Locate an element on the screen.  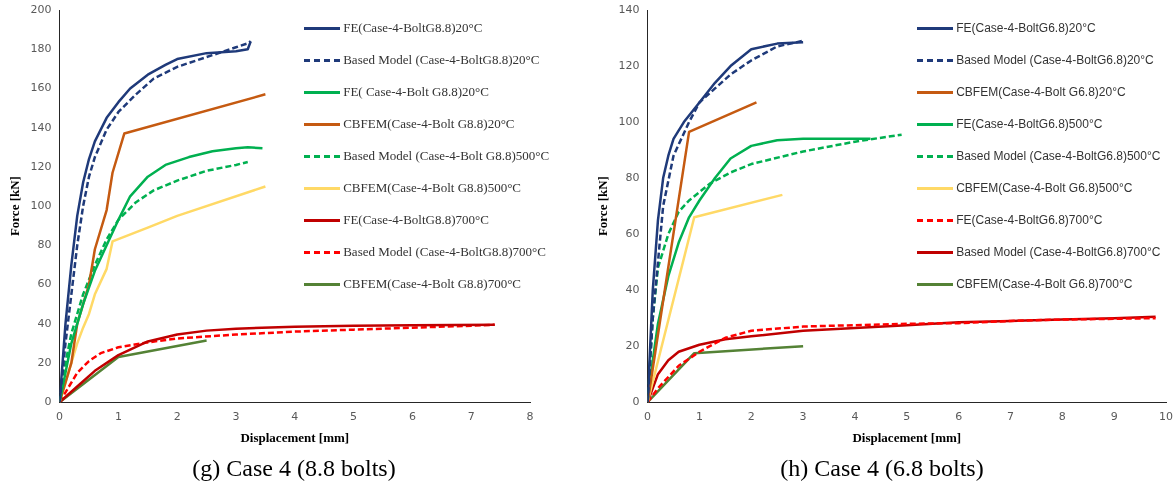
text: (h) Case 4 (6.8 bolts) is located at coordinates (882, 468).